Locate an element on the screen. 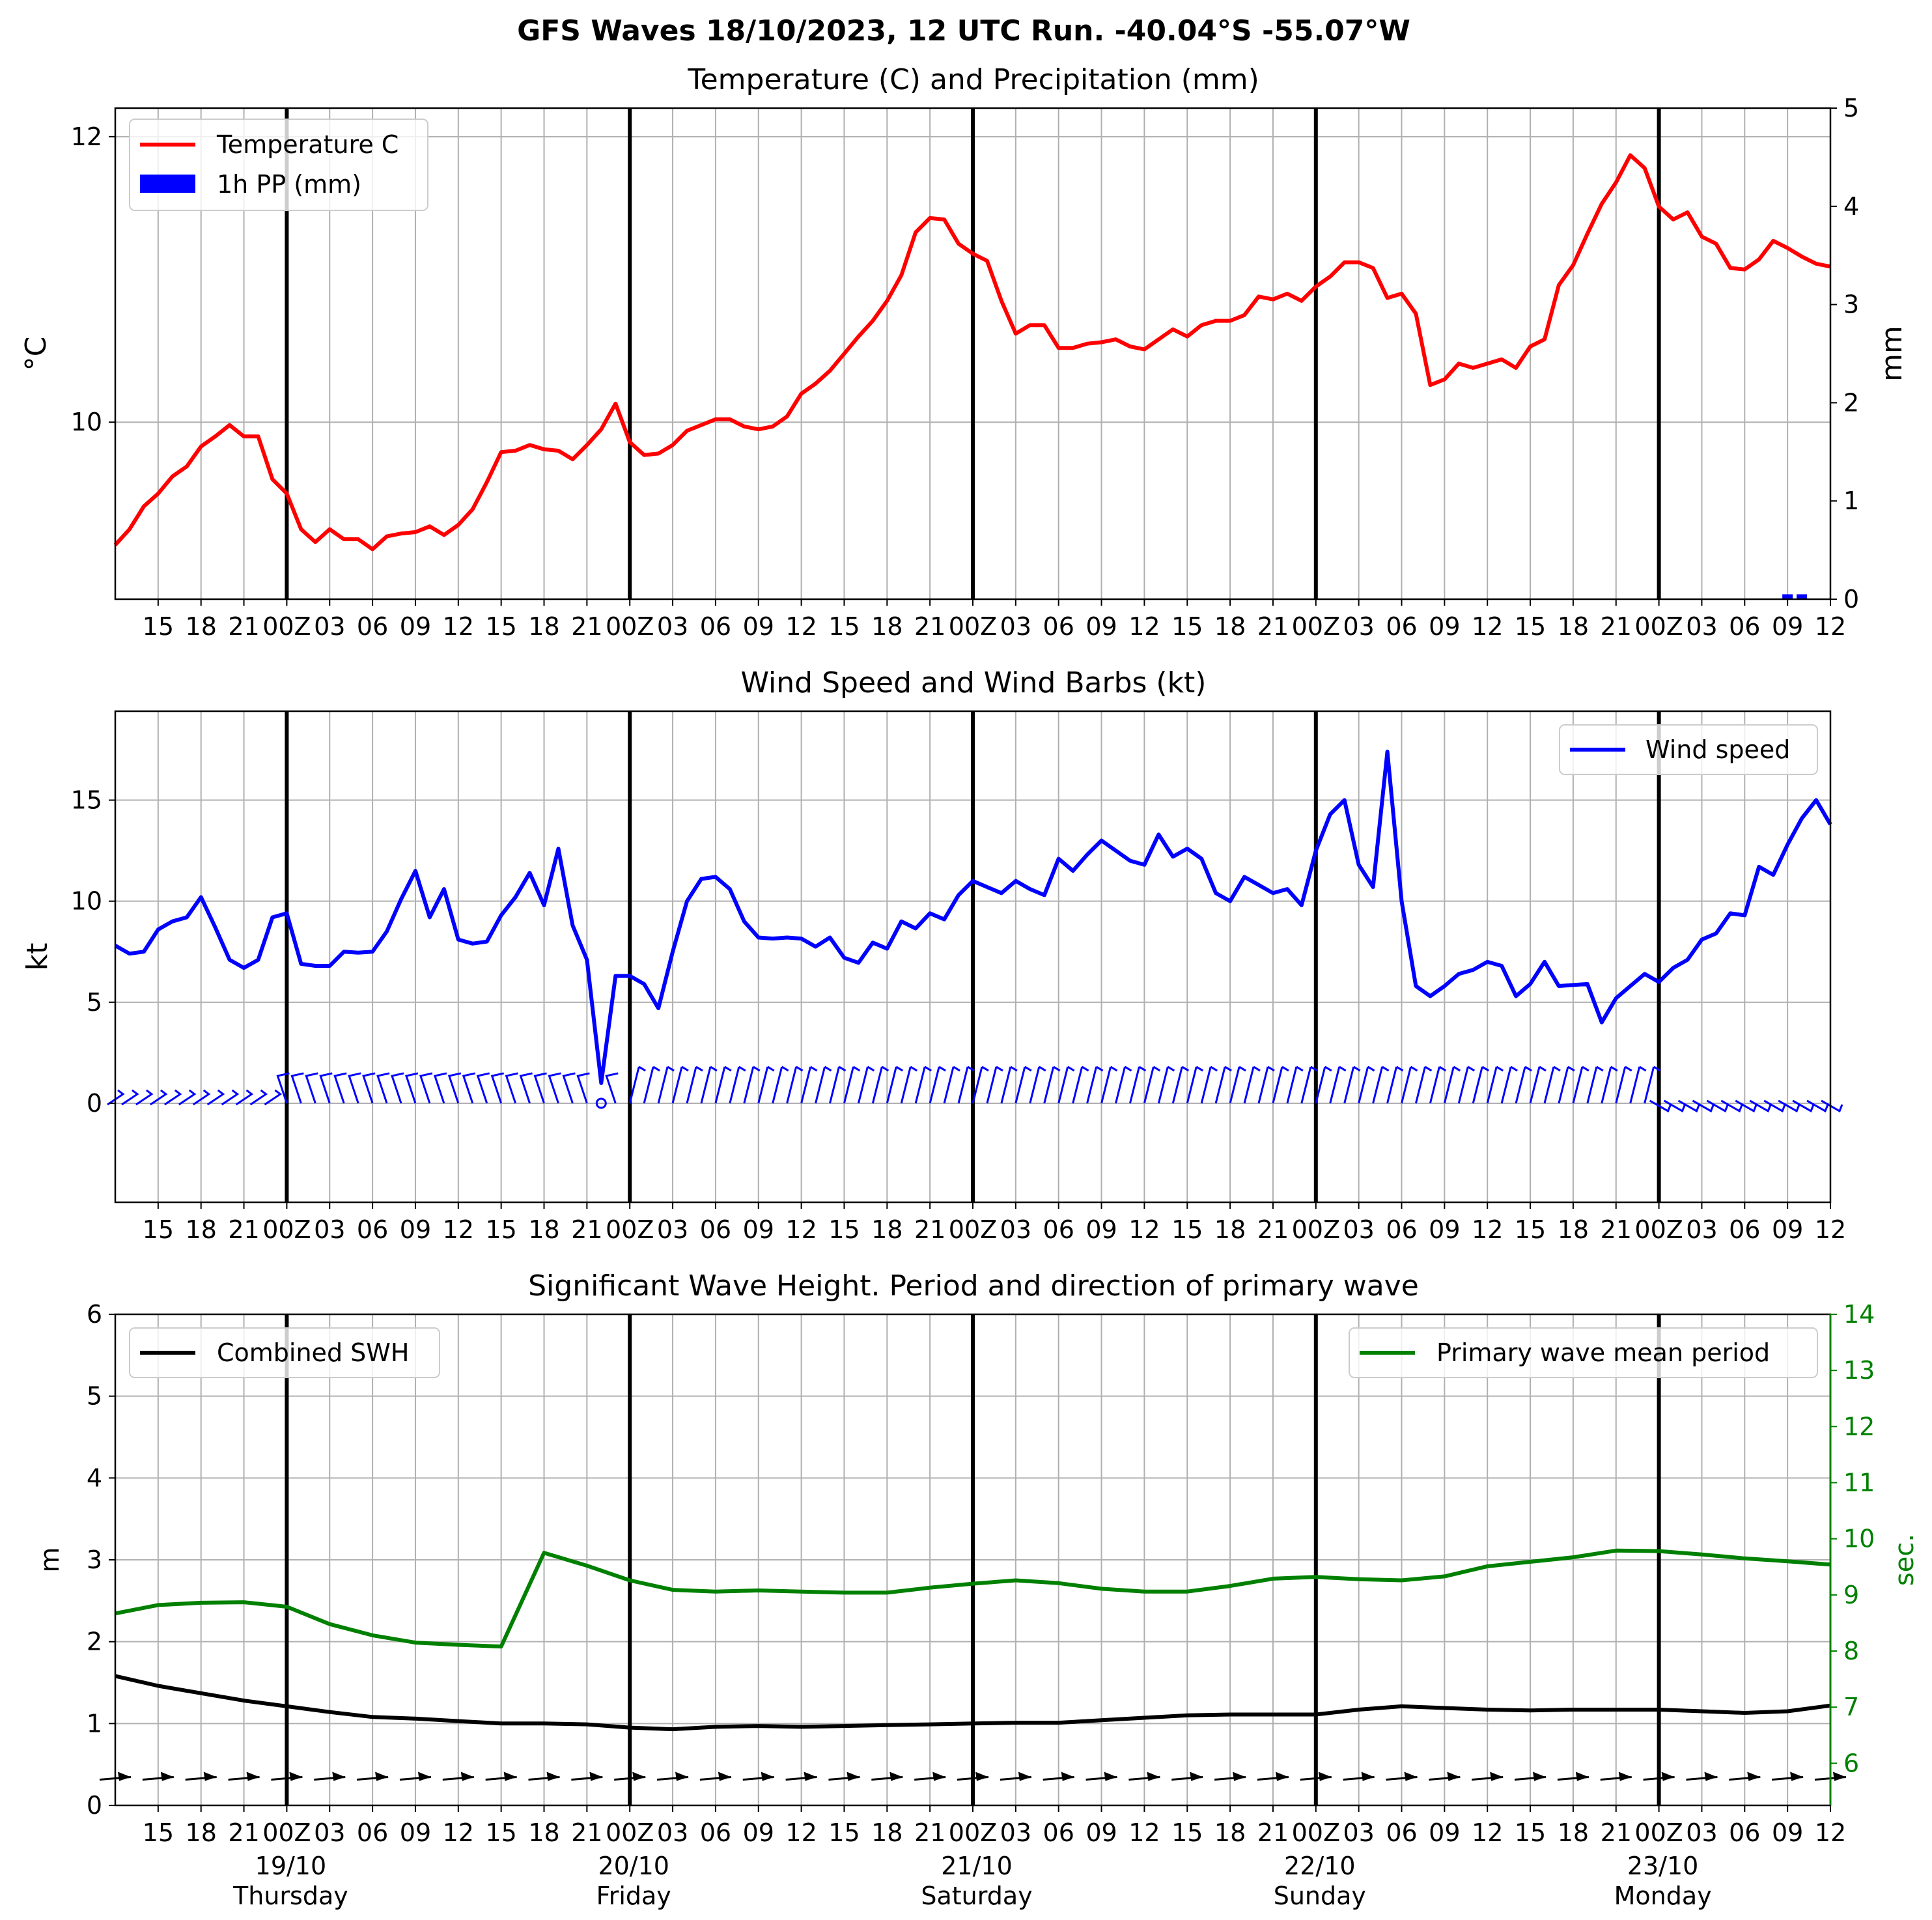  temperature-y-ticks: 10 12 is located at coordinates (93, 279).